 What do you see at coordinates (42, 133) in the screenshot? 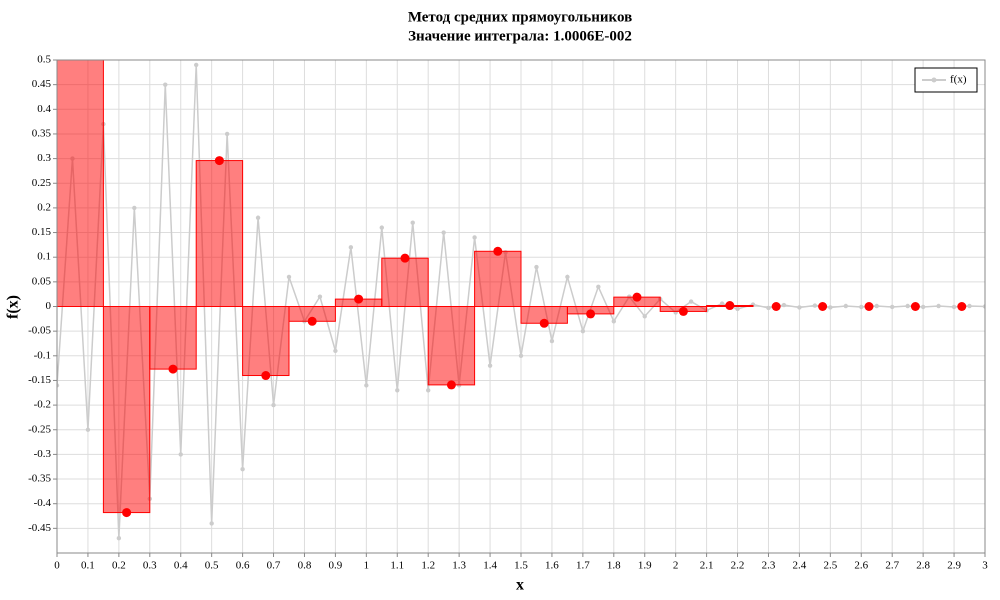
I see `y-tick-label: 0.35` at bounding box center [42, 133].